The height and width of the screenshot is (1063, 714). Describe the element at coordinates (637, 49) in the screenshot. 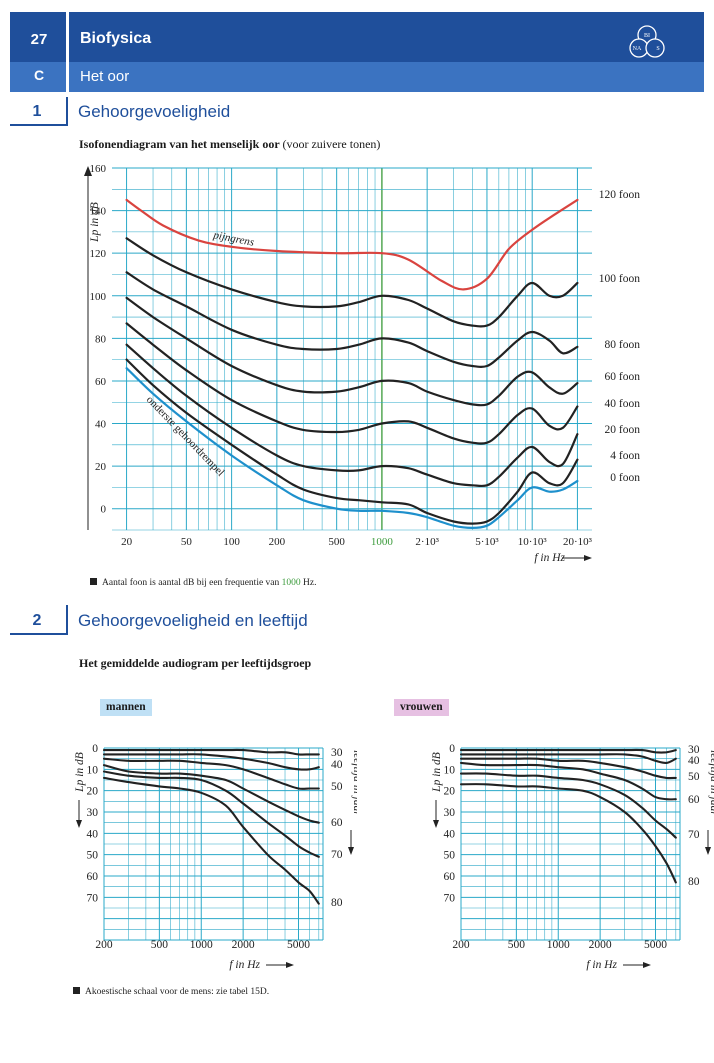

I see `logo-left: NA` at that location.